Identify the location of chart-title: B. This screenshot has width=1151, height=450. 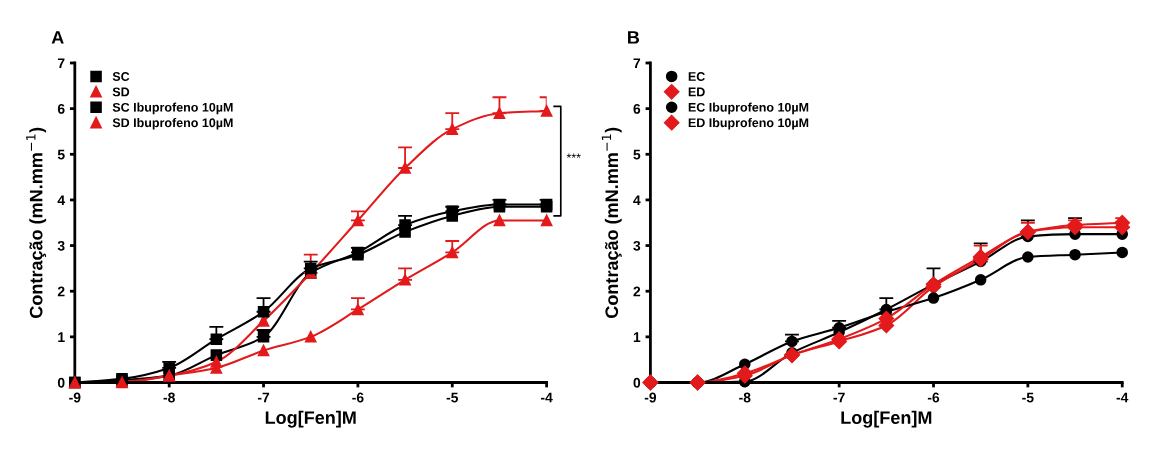
(634, 37).